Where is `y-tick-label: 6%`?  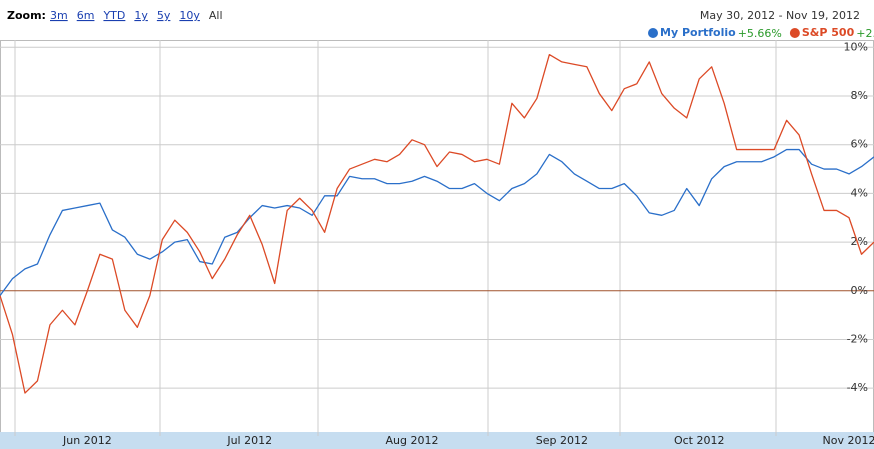
y-tick-label: 6% is located at coordinates (859, 144).